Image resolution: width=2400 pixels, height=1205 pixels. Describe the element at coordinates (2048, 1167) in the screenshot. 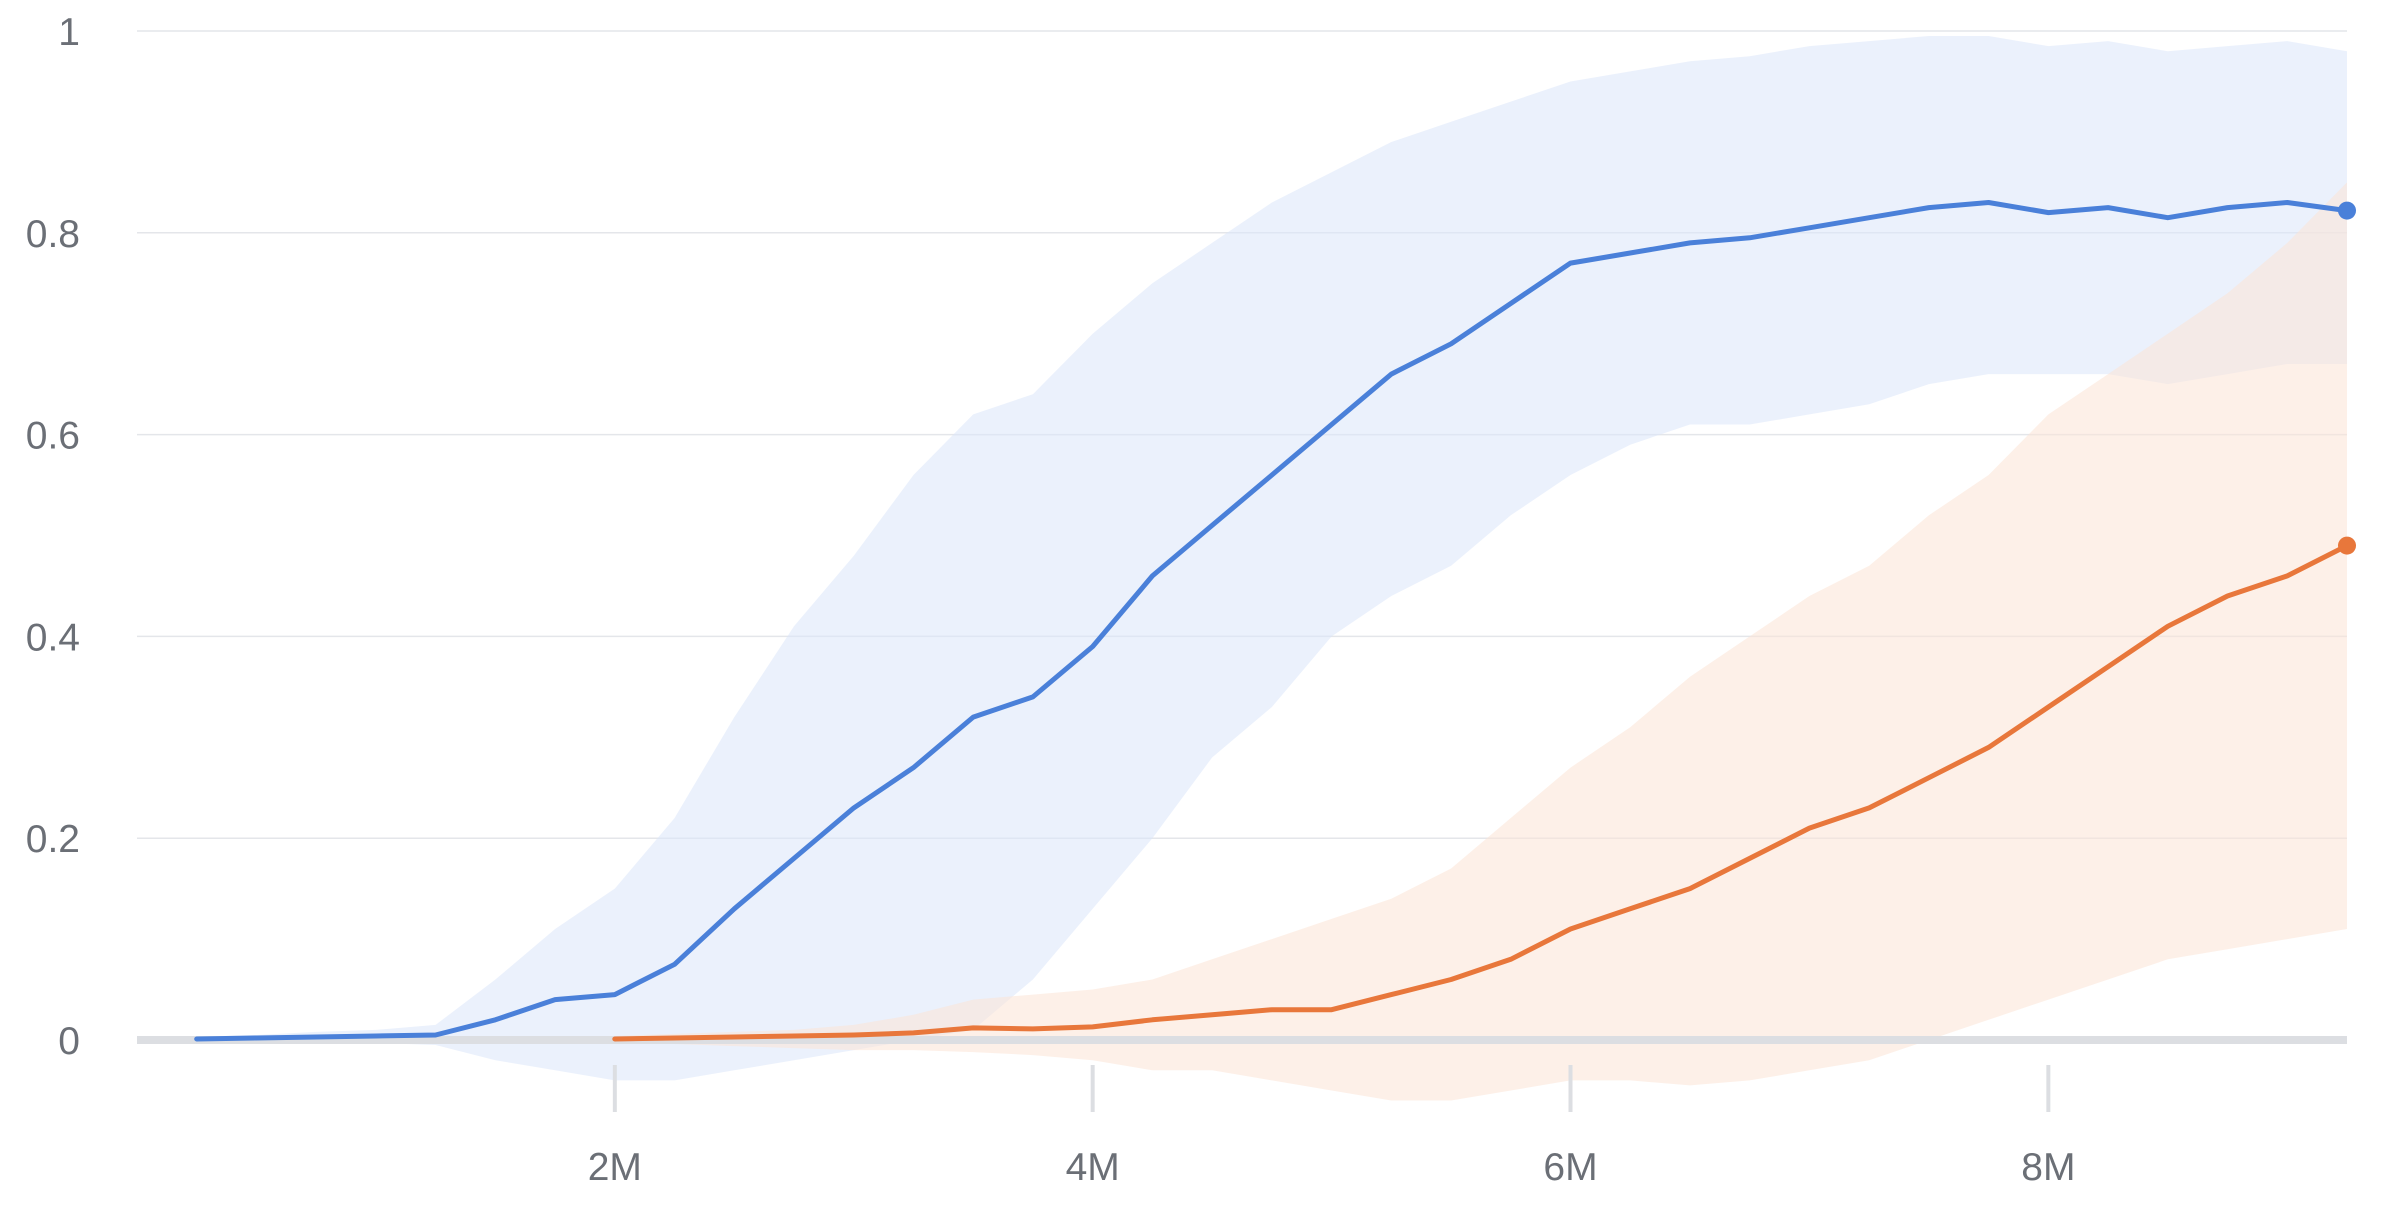

I see `x-tick-label: 8M` at that location.